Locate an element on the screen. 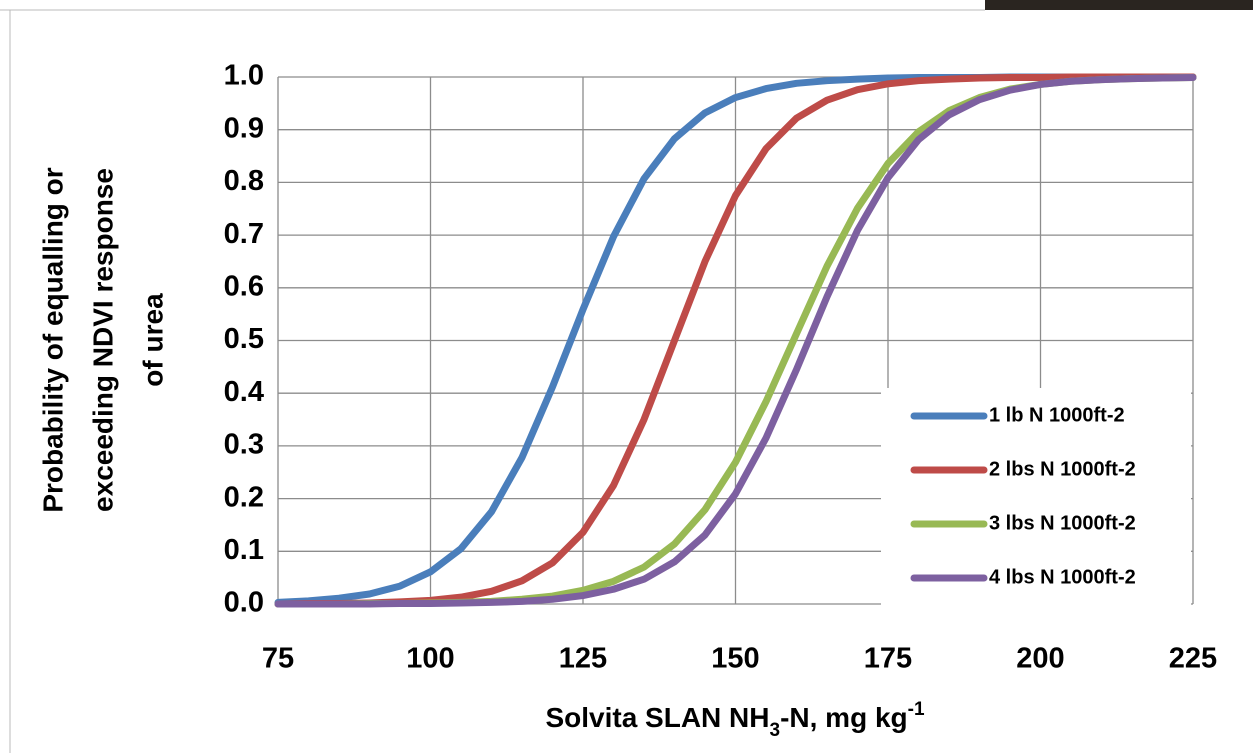 Image resolution: width=1253 pixels, height=753 pixels. y-tick-label: 0.2 is located at coordinates (244, 497).